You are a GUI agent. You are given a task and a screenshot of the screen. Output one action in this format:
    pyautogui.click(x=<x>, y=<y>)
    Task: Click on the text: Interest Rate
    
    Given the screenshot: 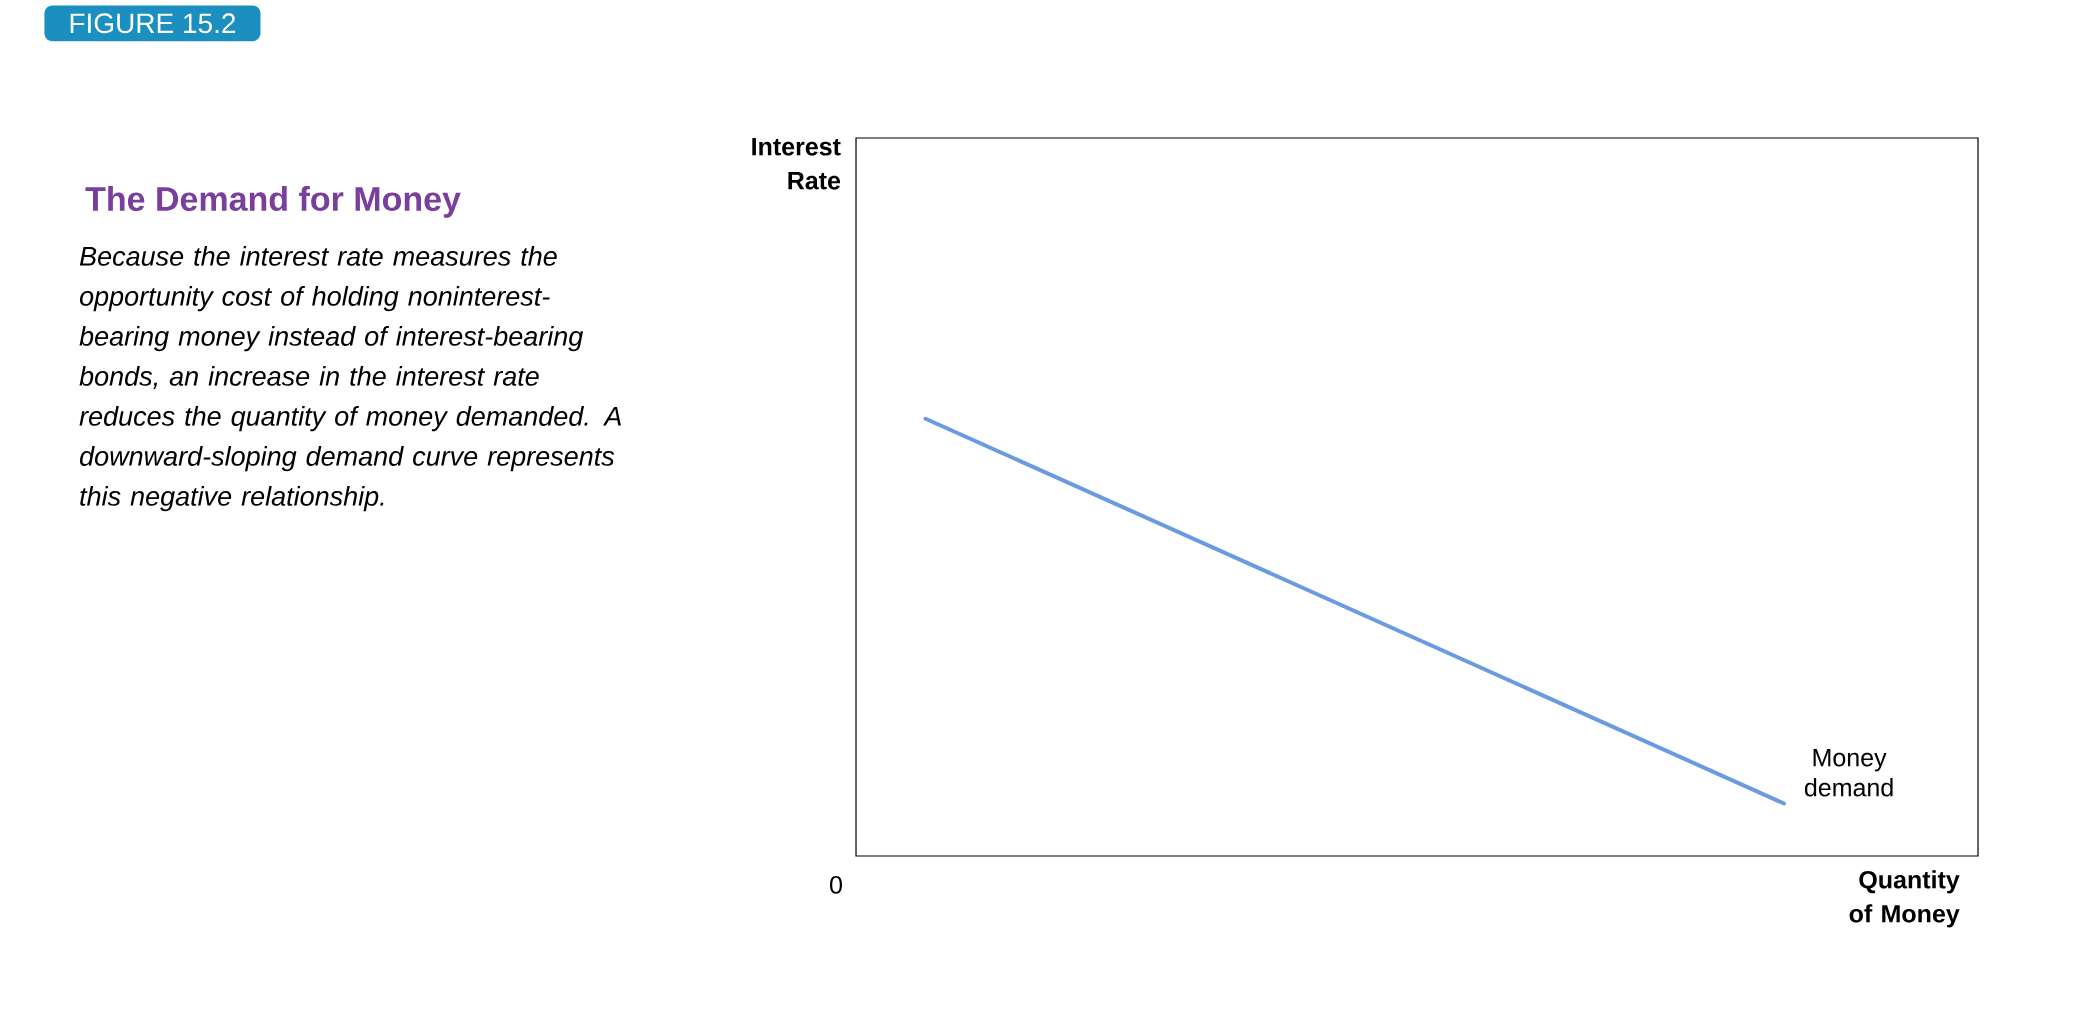 What is the action you would take?
    pyautogui.click(x=796, y=164)
    